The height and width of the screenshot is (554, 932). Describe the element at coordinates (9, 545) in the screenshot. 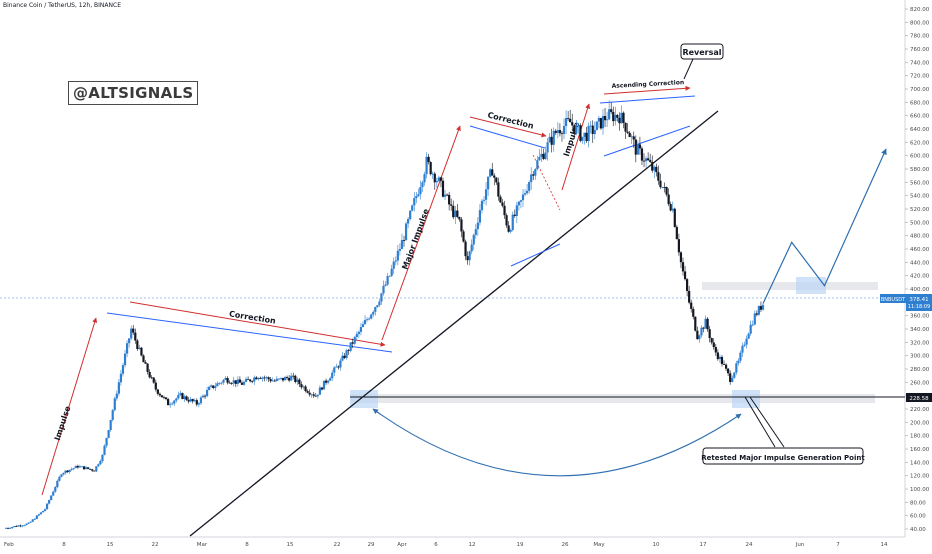

I see `time-tick-label: Feb` at that location.